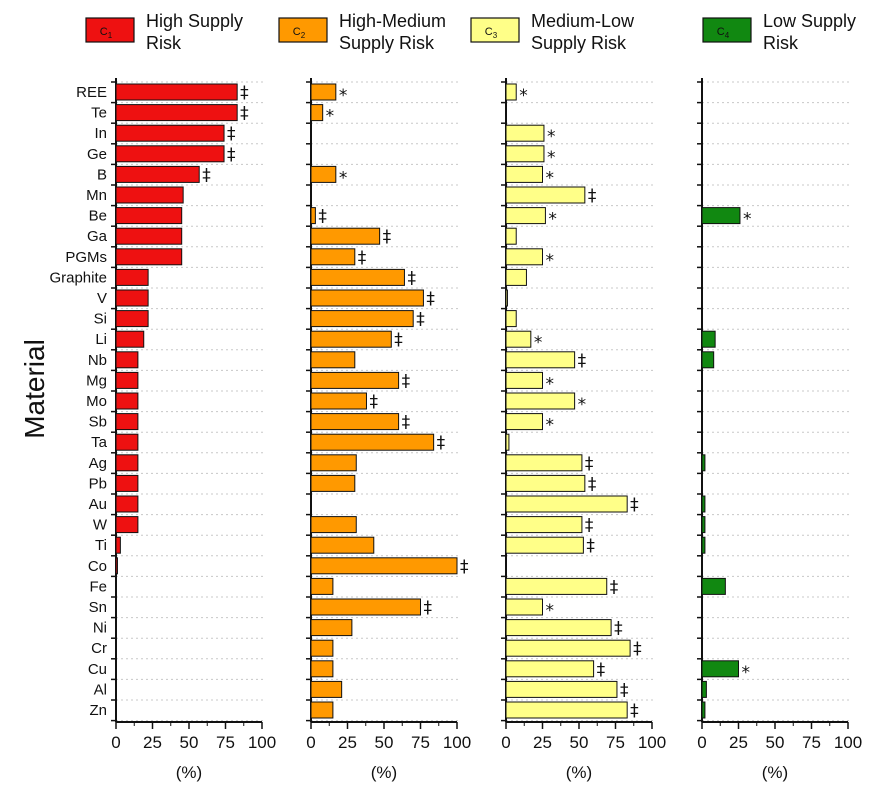 This screenshot has width=875, height=791. Describe the element at coordinates (86, 257) in the screenshot. I see `material-label-pgms: PGMs` at that location.